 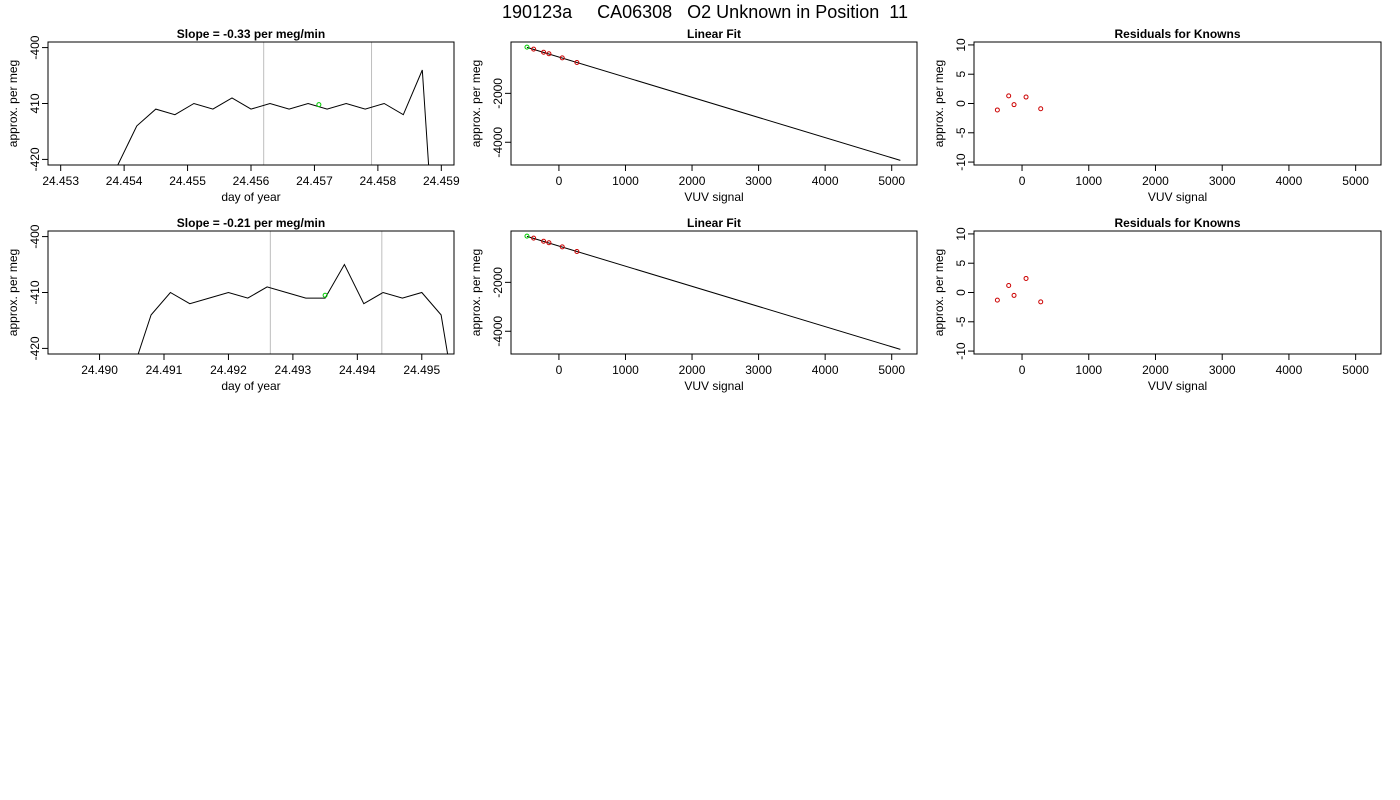 I want to click on x-tick-label: 24.490, so click(x=99, y=370).